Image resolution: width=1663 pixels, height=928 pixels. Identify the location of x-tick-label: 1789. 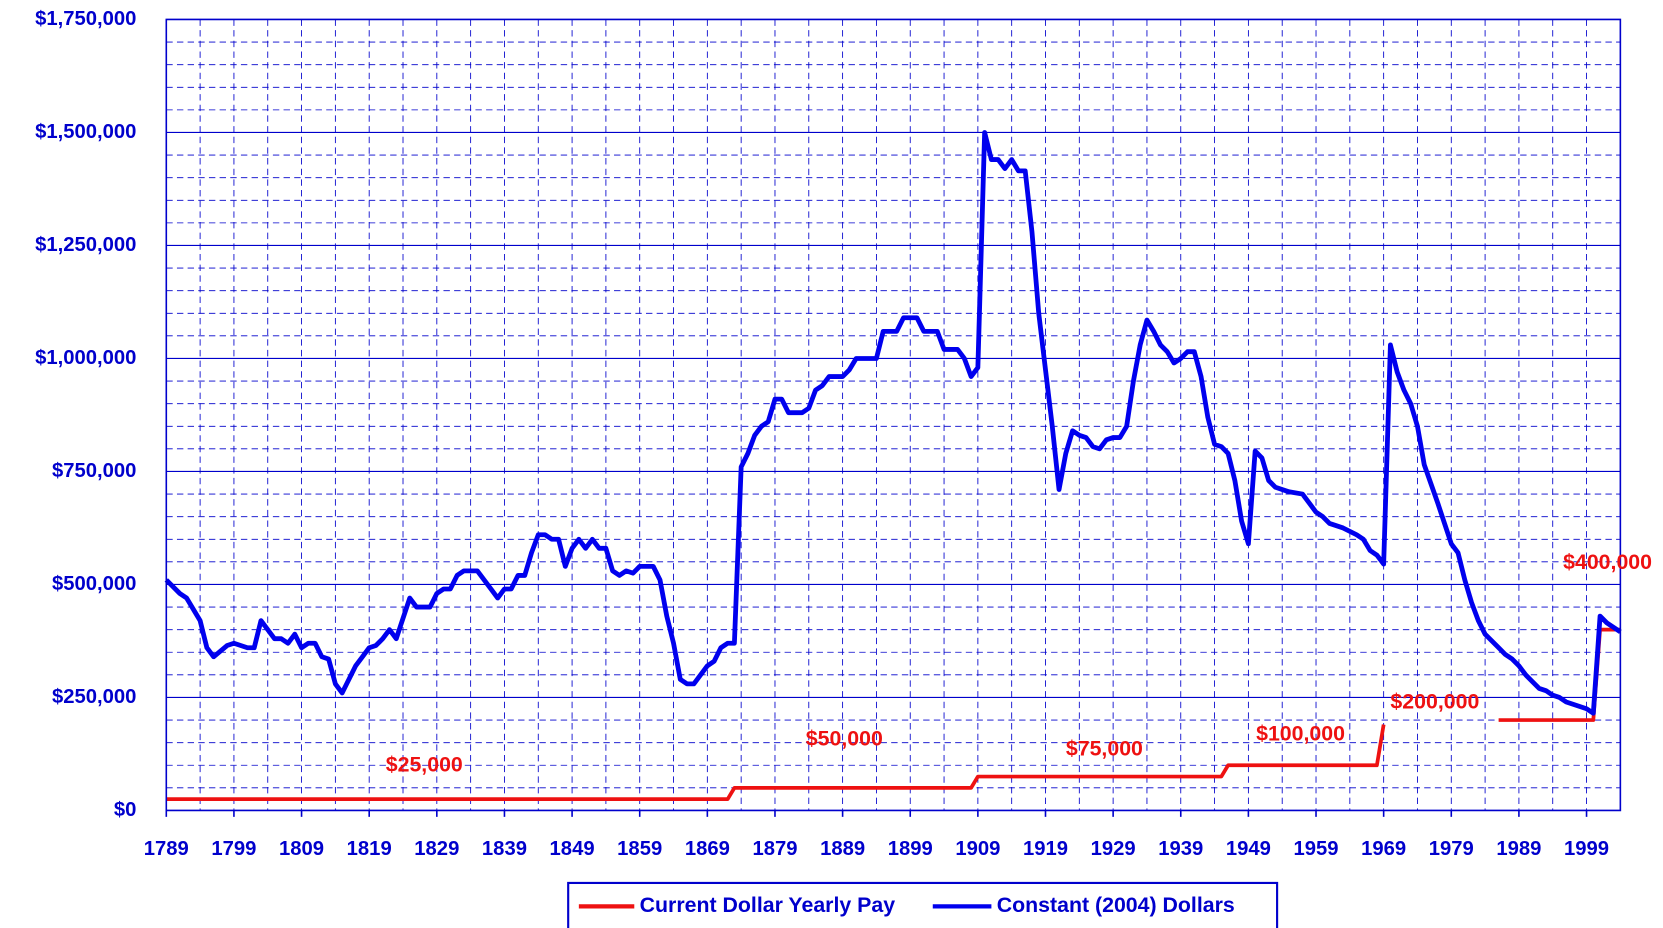
(166, 849).